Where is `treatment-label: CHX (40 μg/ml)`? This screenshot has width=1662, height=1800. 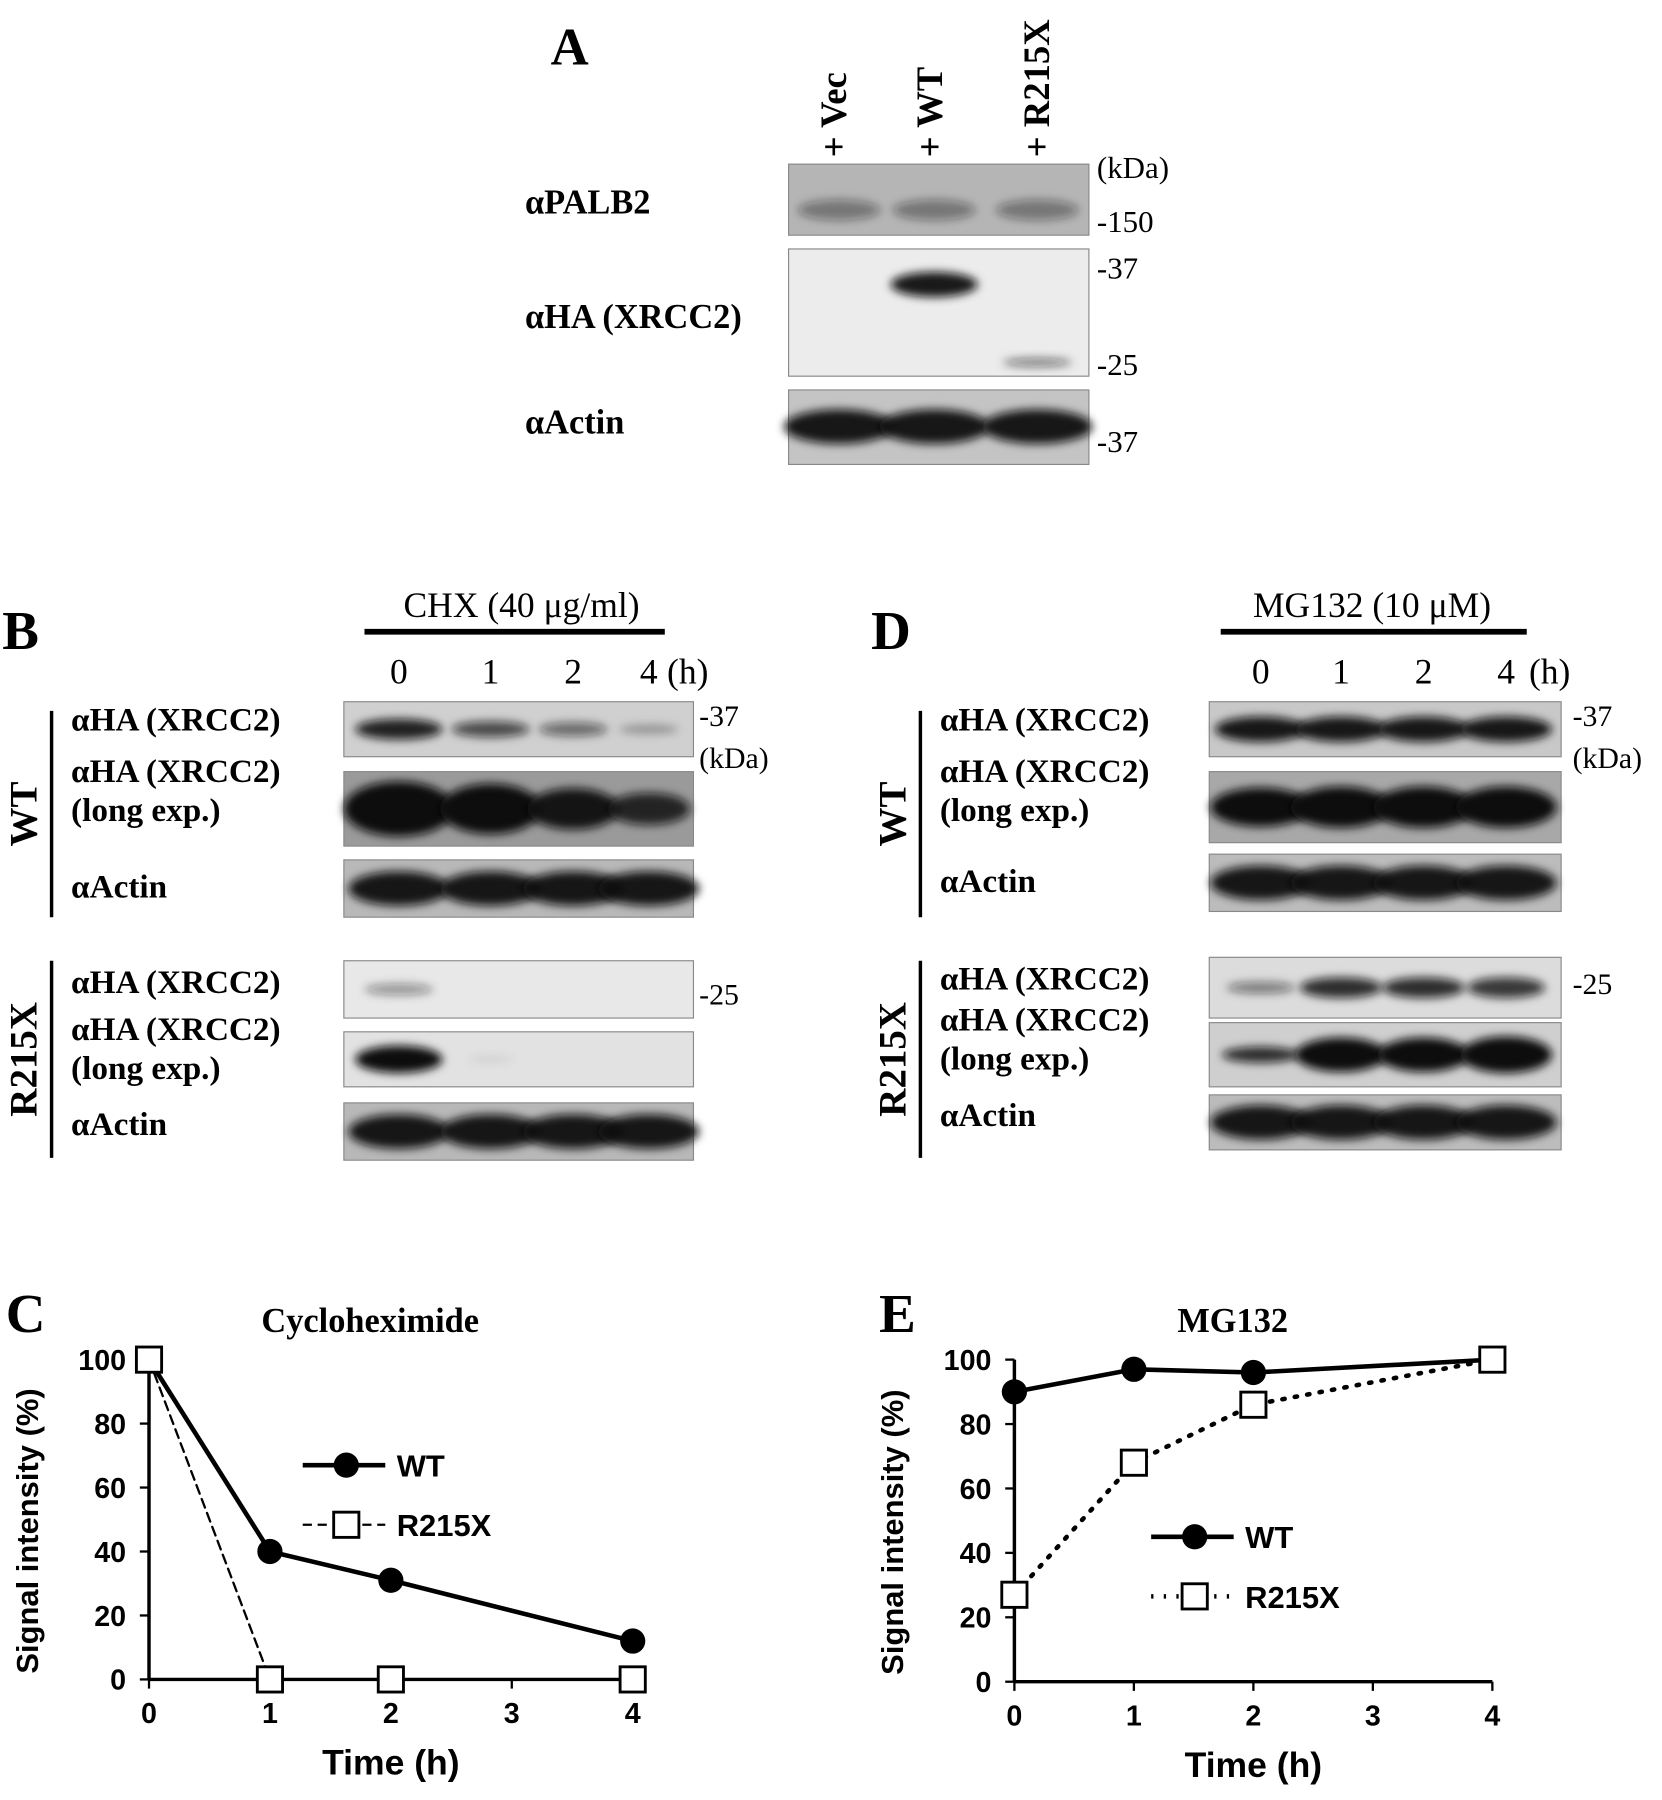
treatment-label: CHX (40 μg/ml) is located at coordinates (521, 605).